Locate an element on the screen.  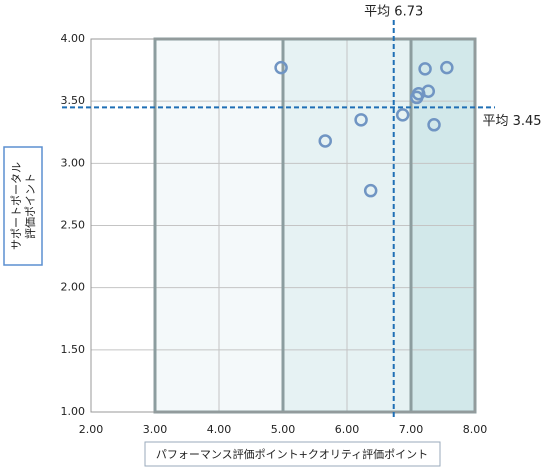
x-tick-label: 5.00 is located at coordinates (283, 429).